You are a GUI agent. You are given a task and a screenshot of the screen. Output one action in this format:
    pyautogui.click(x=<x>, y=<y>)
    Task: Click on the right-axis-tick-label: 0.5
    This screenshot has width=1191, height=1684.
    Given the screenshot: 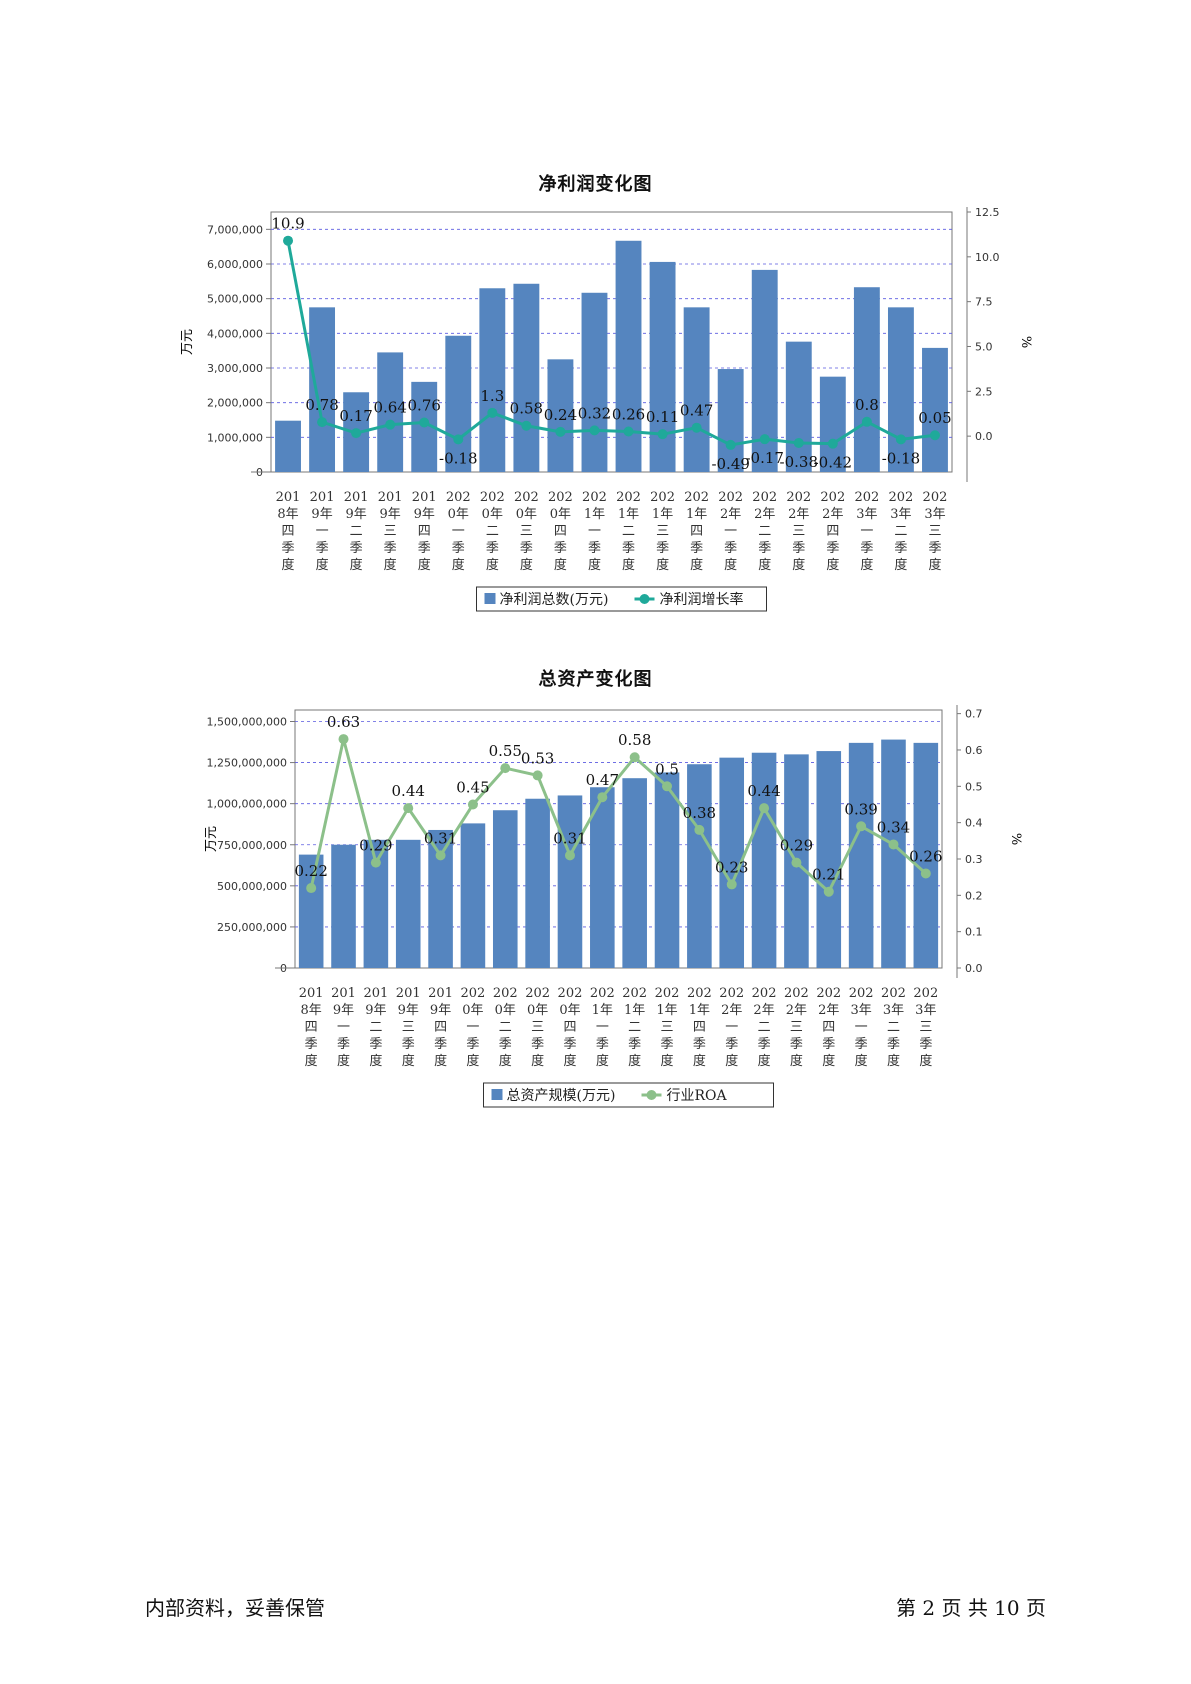 What is the action you would take?
    pyautogui.click(x=974, y=786)
    